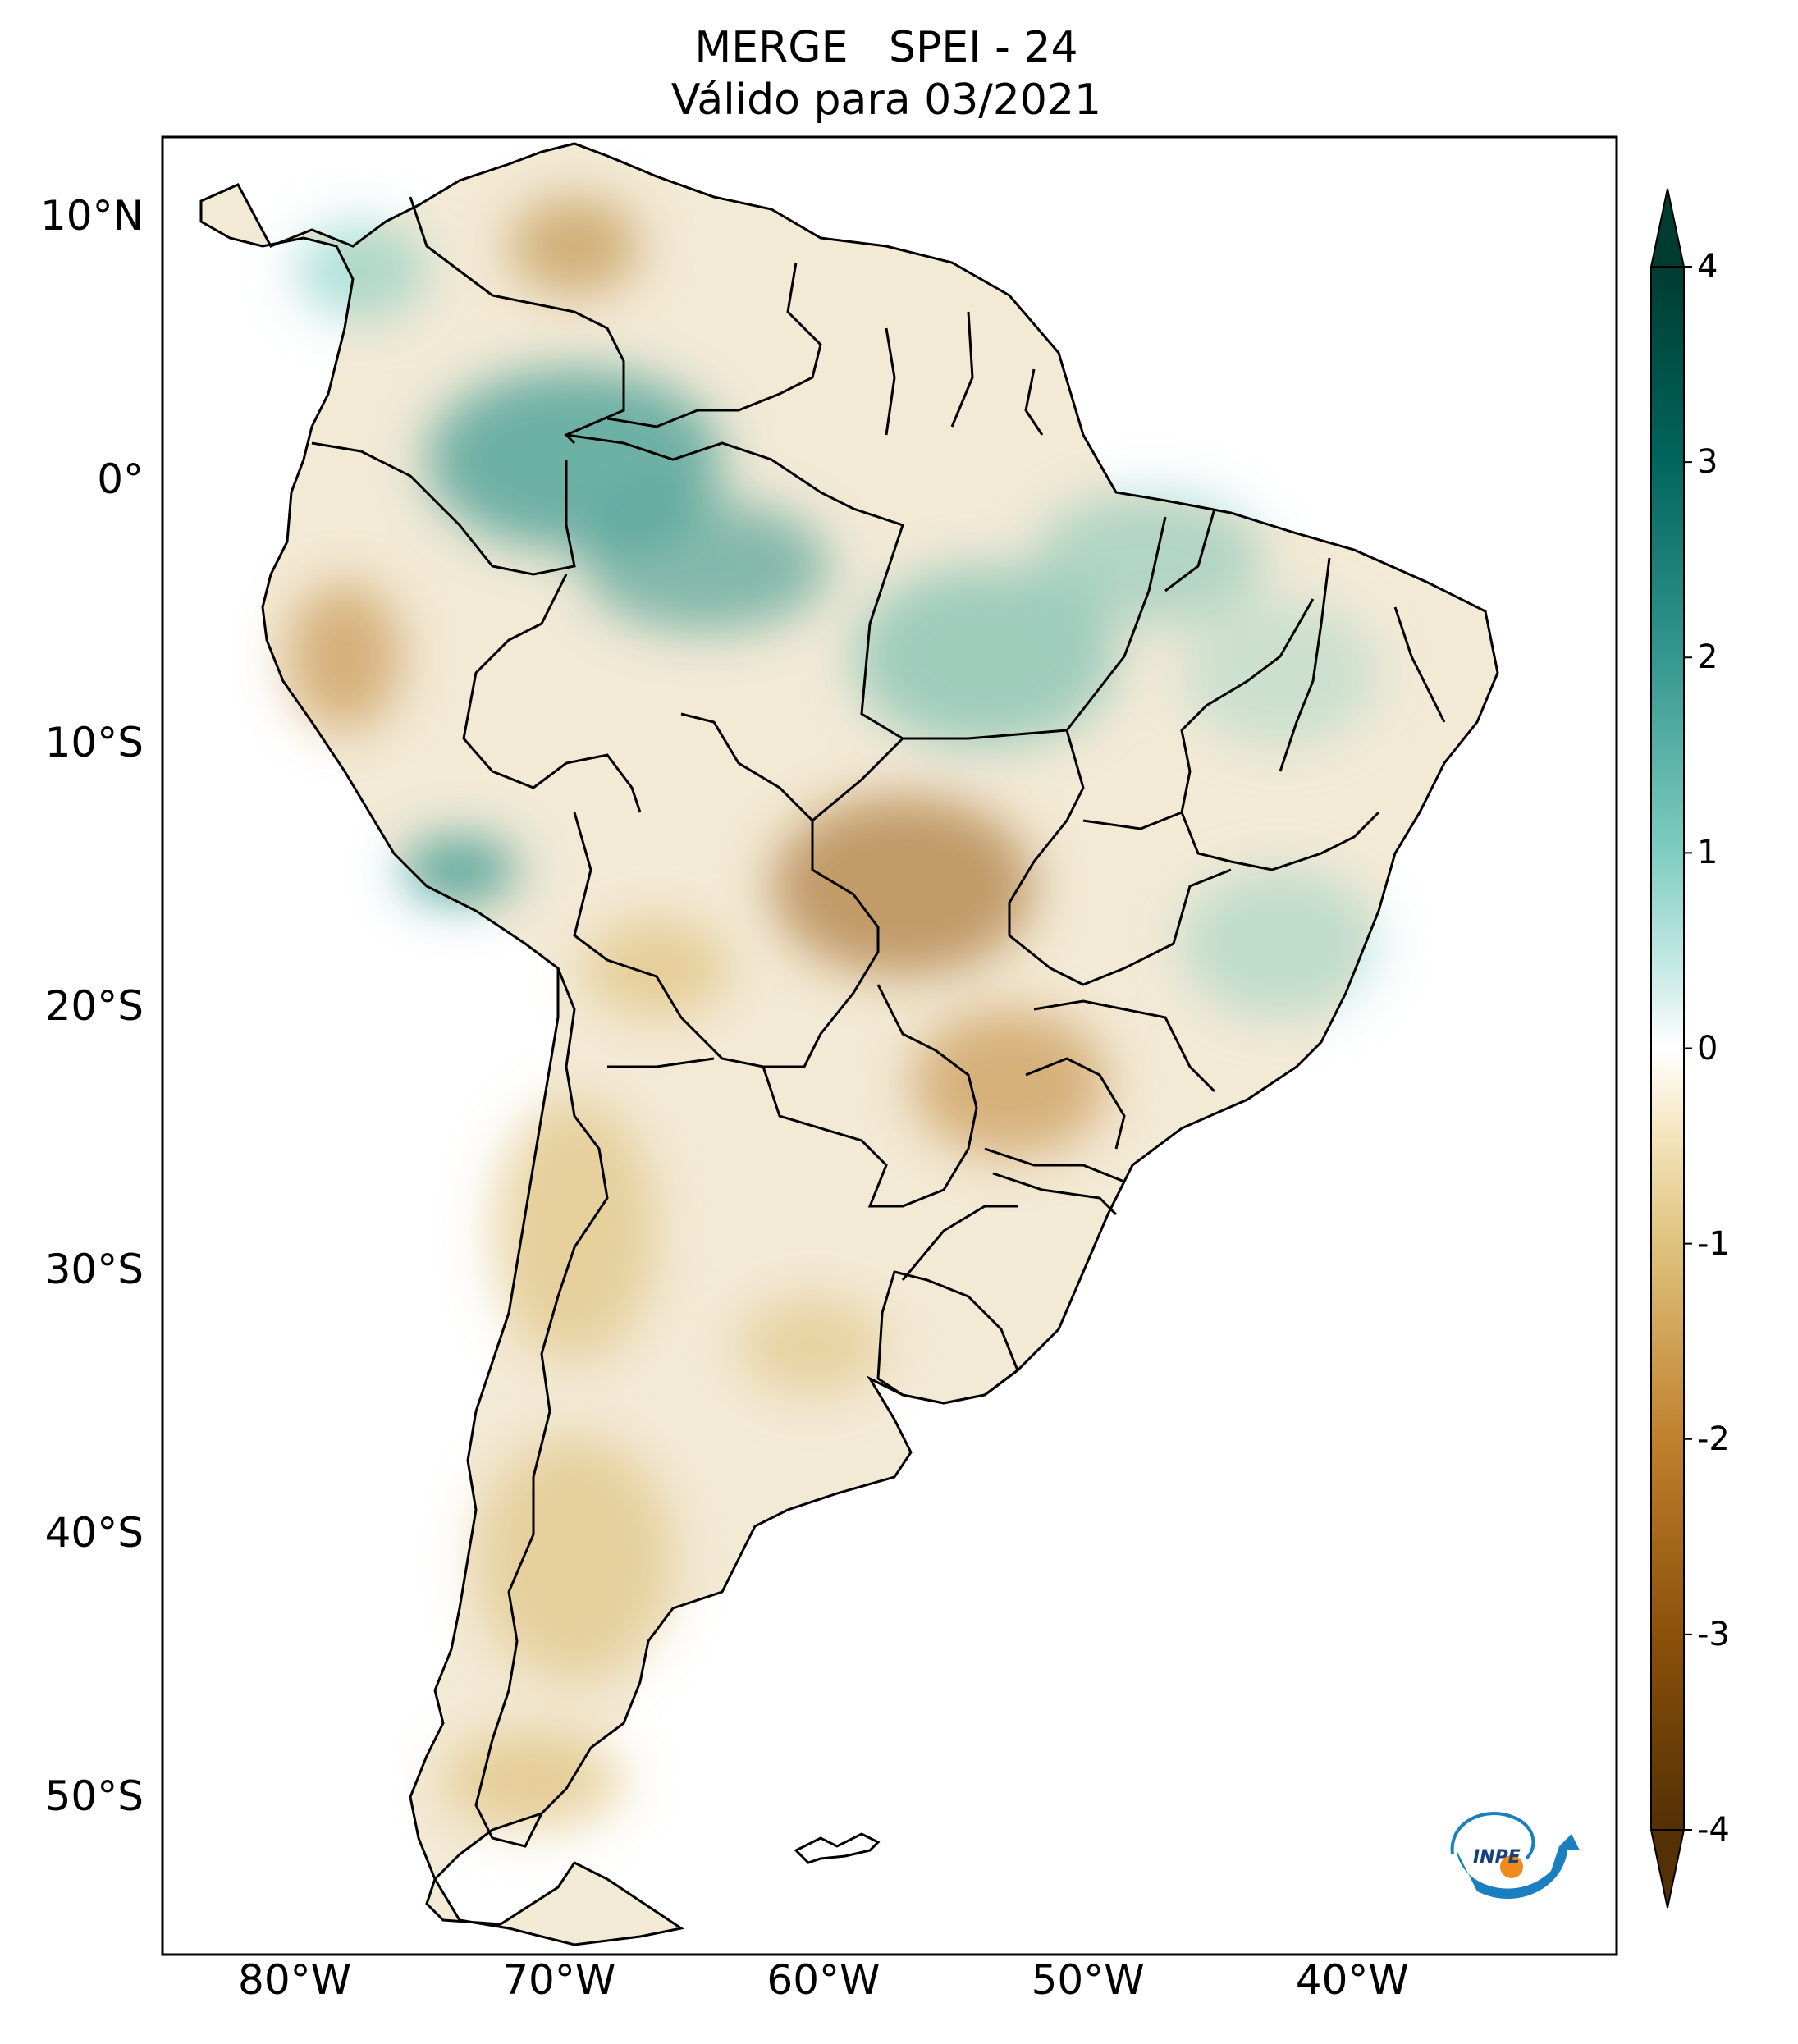 The image size is (1798, 2044). I want to click on lat-tick-label: 50°S, so click(94, 1796).